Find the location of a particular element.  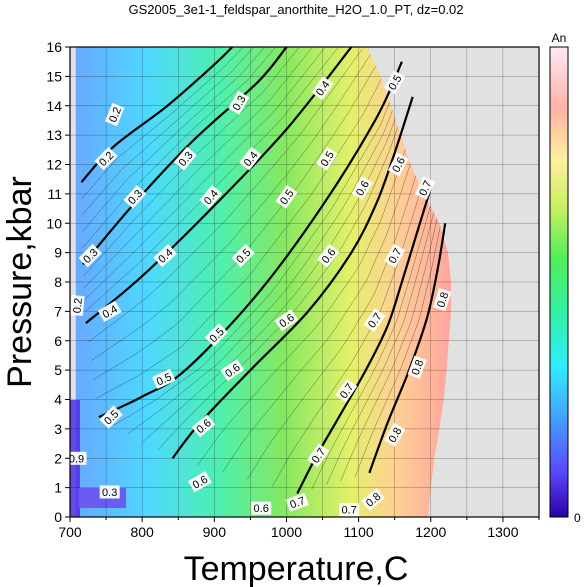

x-axis-ticks: 700 800 900 1000 1100 1200 1300 is located at coordinates (299, 528).